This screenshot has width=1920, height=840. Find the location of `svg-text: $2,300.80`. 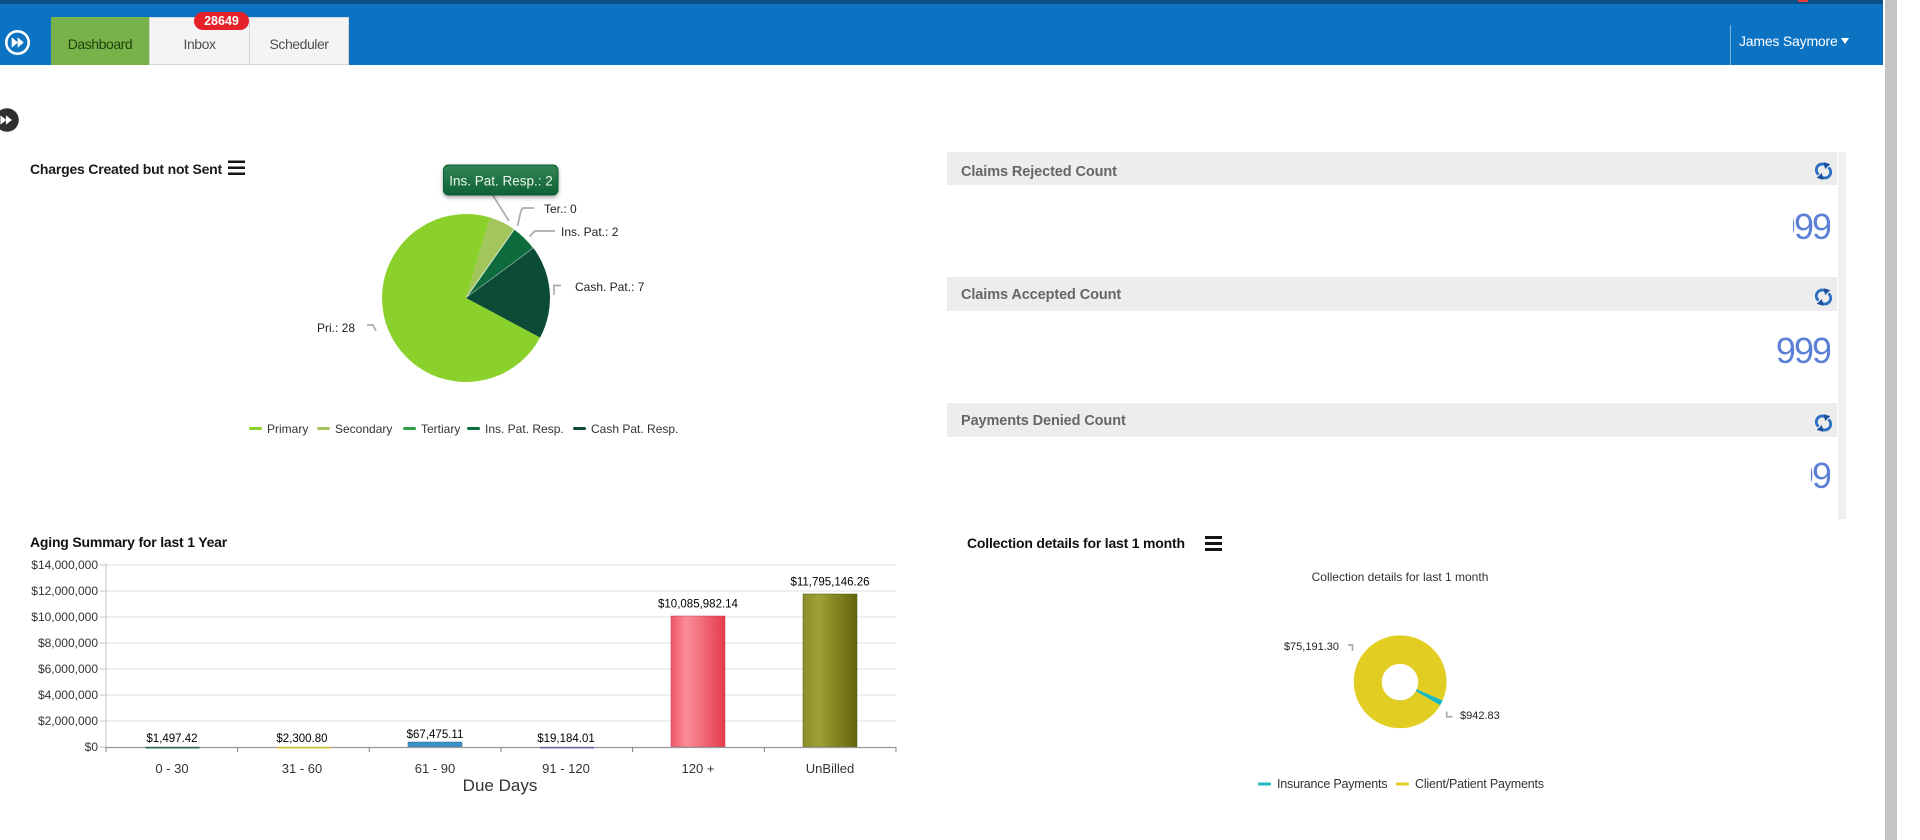

svg-text: $2,300.80 is located at coordinates (301, 739).